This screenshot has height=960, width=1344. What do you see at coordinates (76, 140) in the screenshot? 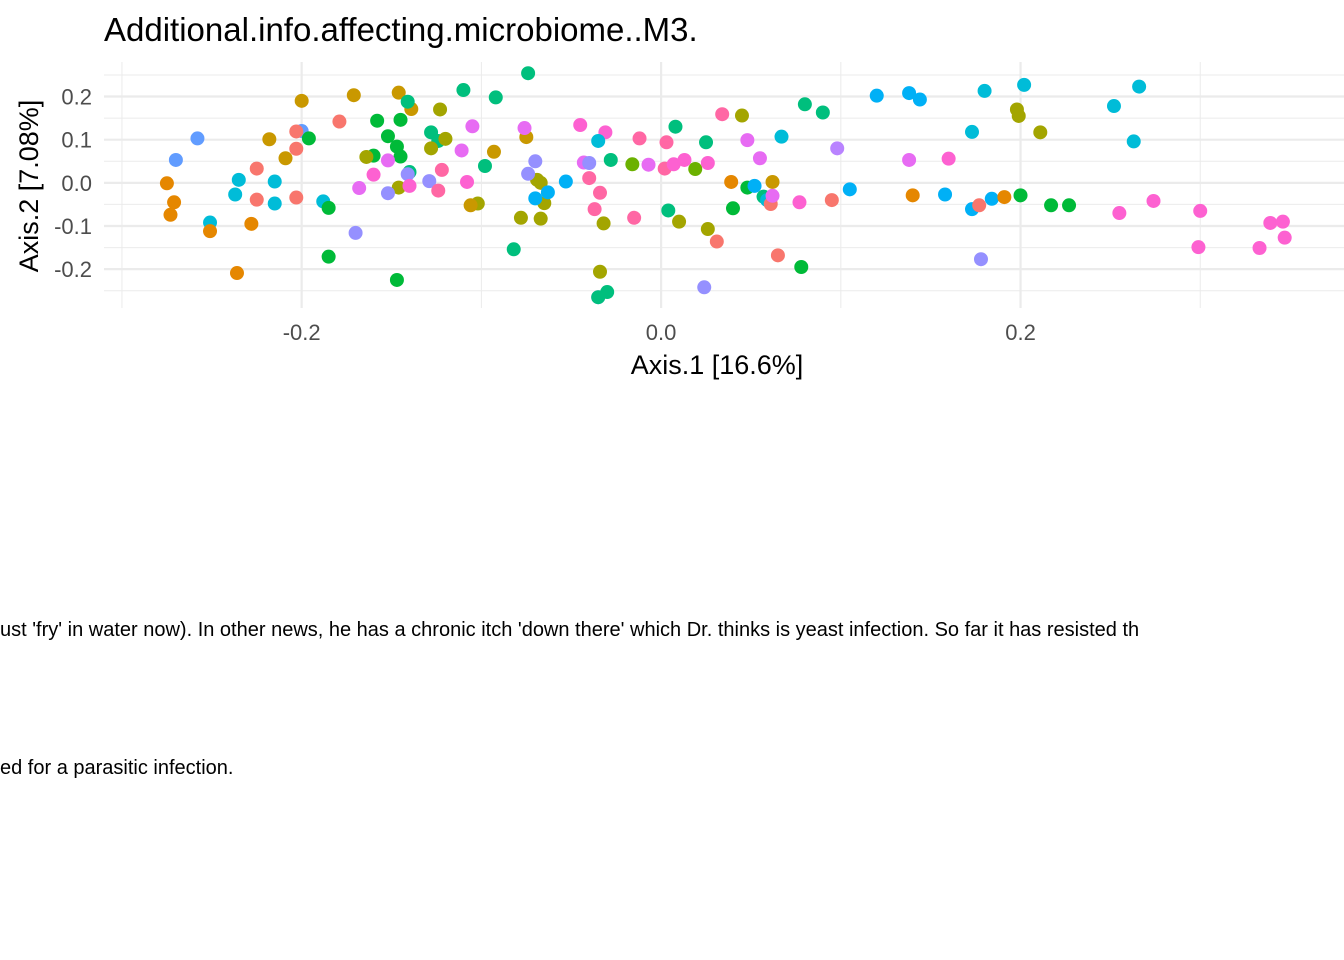
I see `y-tick-label: 0.1` at bounding box center [76, 140].